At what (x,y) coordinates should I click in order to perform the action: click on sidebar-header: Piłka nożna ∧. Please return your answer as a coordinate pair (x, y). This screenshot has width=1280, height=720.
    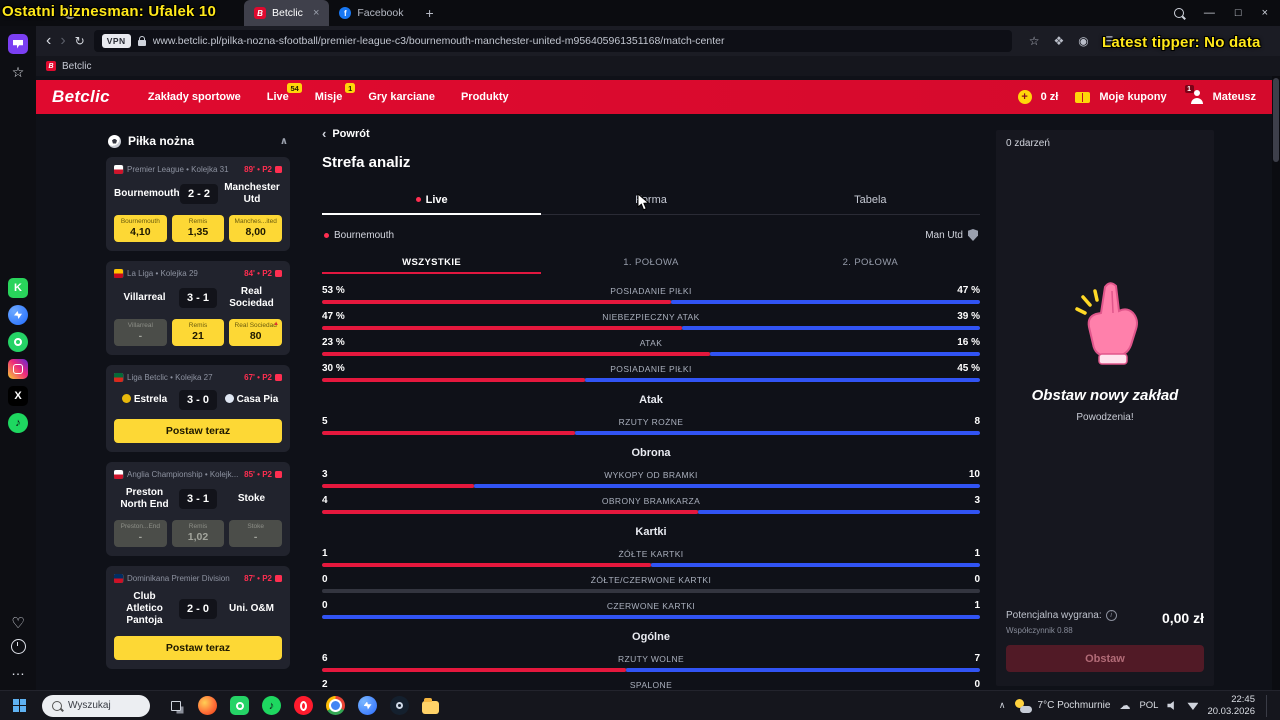
    Looking at the image, I should click on (198, 144).